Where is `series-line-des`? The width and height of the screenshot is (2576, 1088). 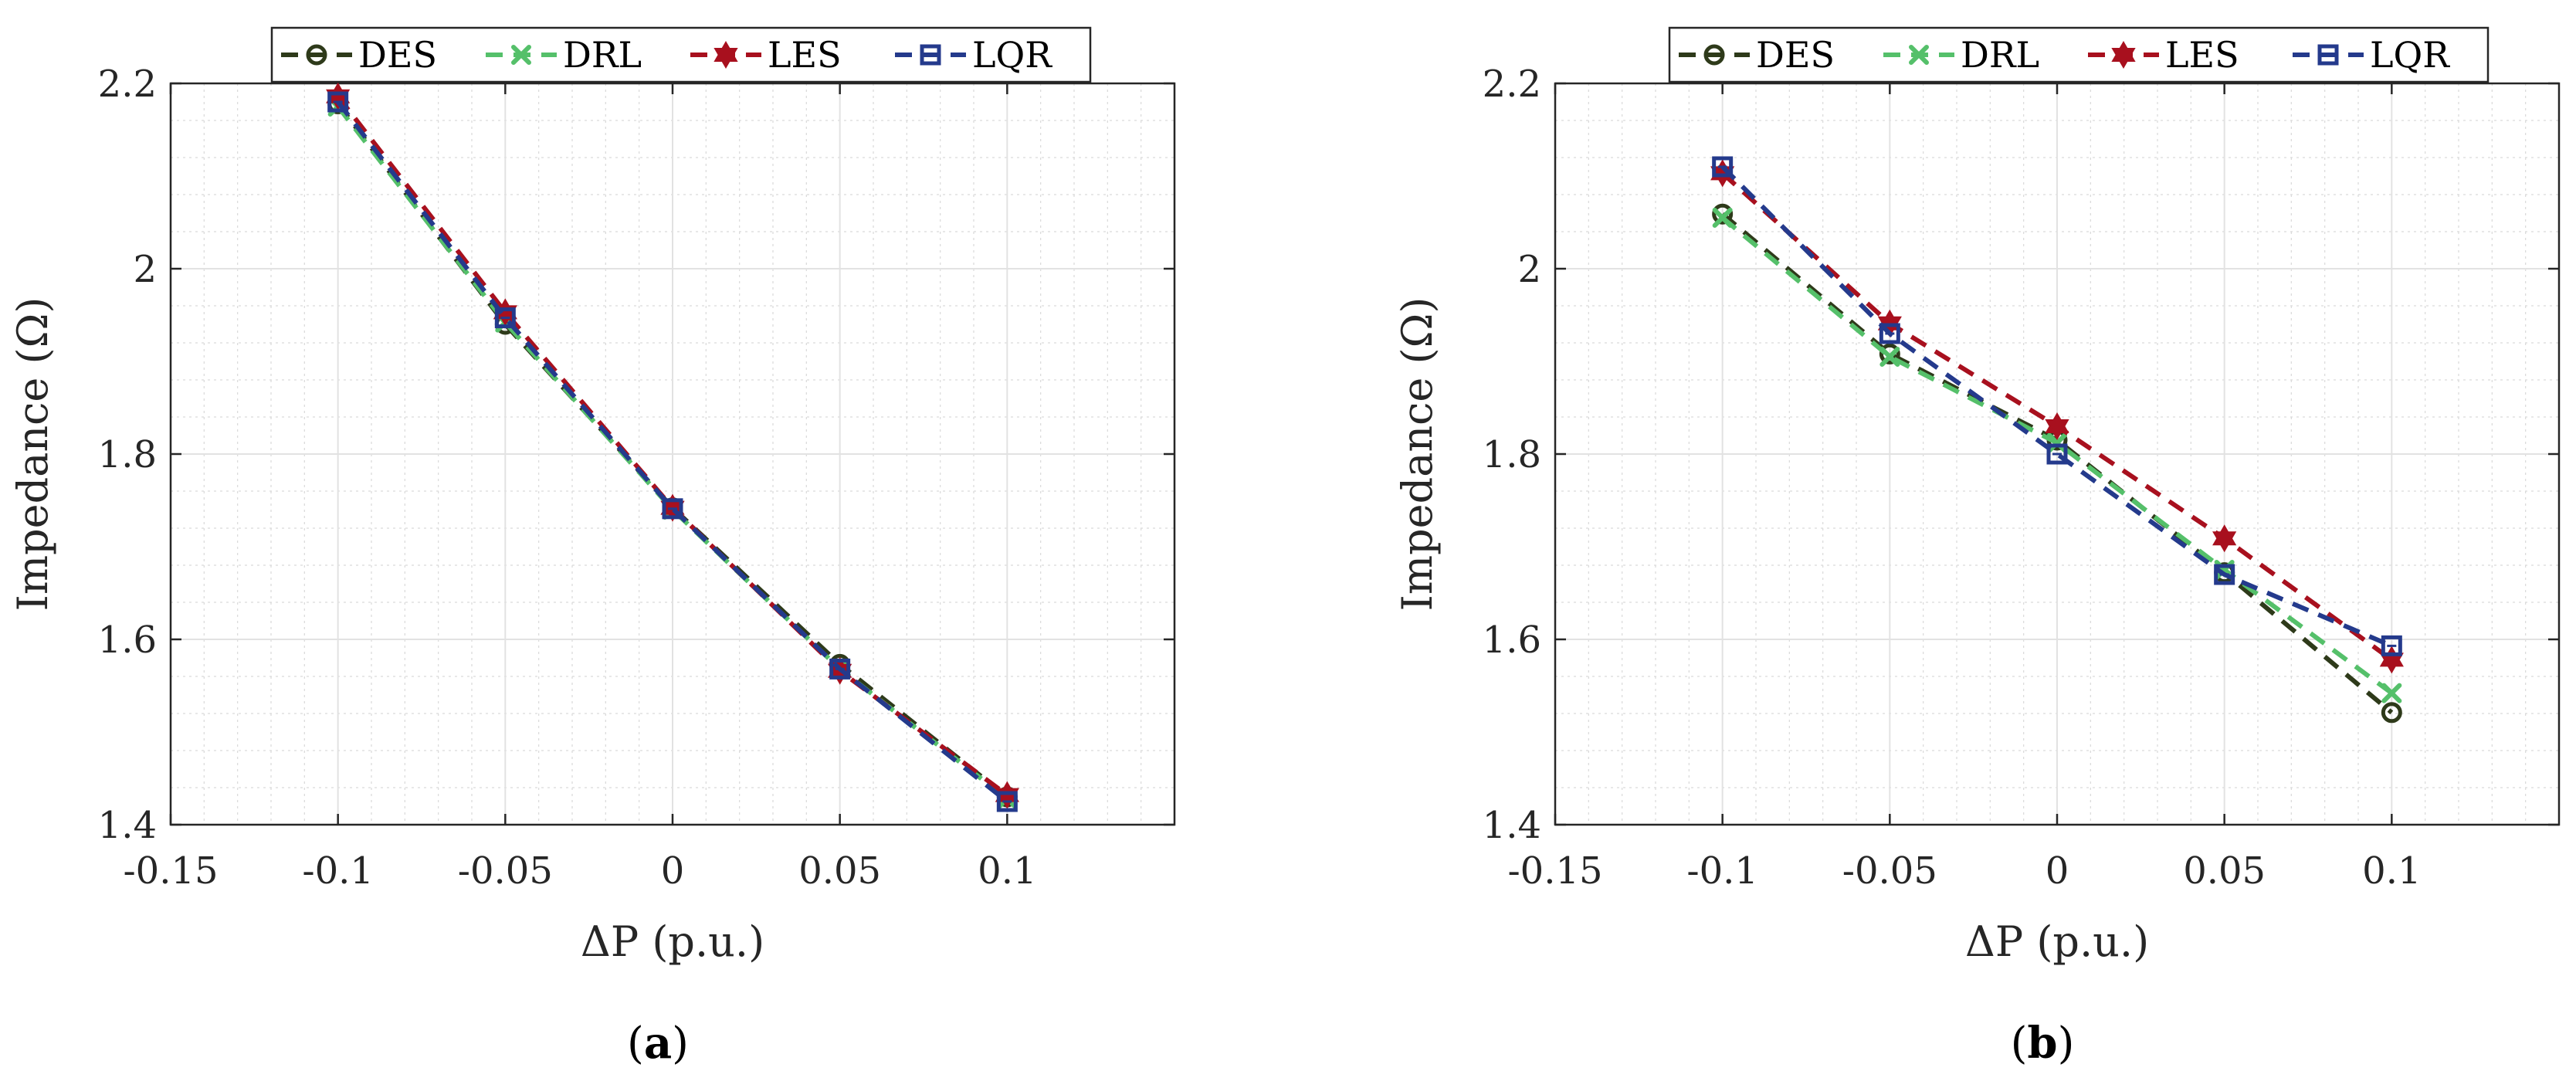 series-line-des is located at coordinates (2057, 463).